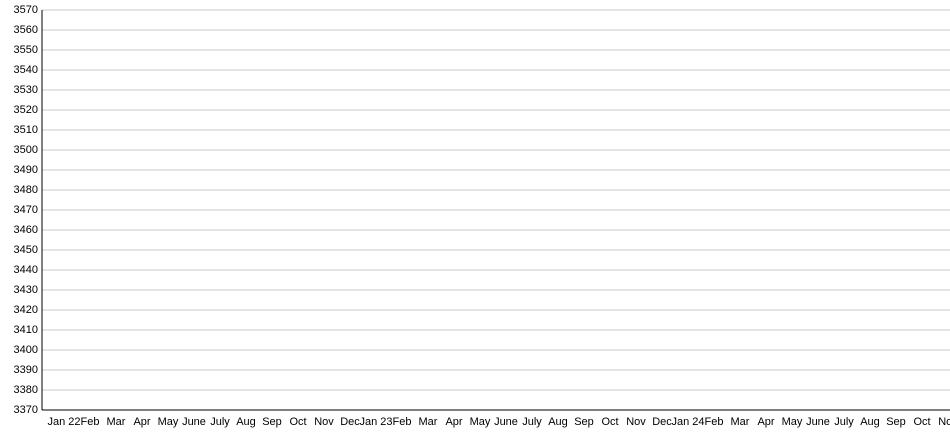  What do you see at coordinates (375, 422) in the screenshot?
I see `x-tick-label: Jan 23` at bounding box center [375, 422].